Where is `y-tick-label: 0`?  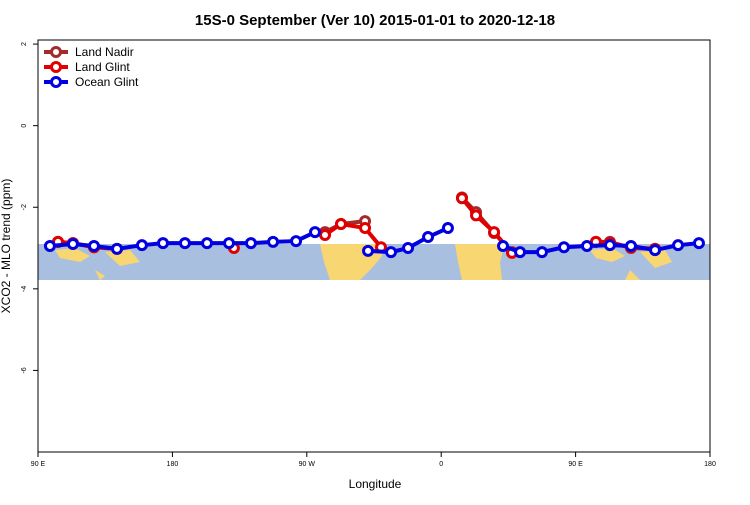 y-tick-label: 0 is located at coordinates (24, 126).